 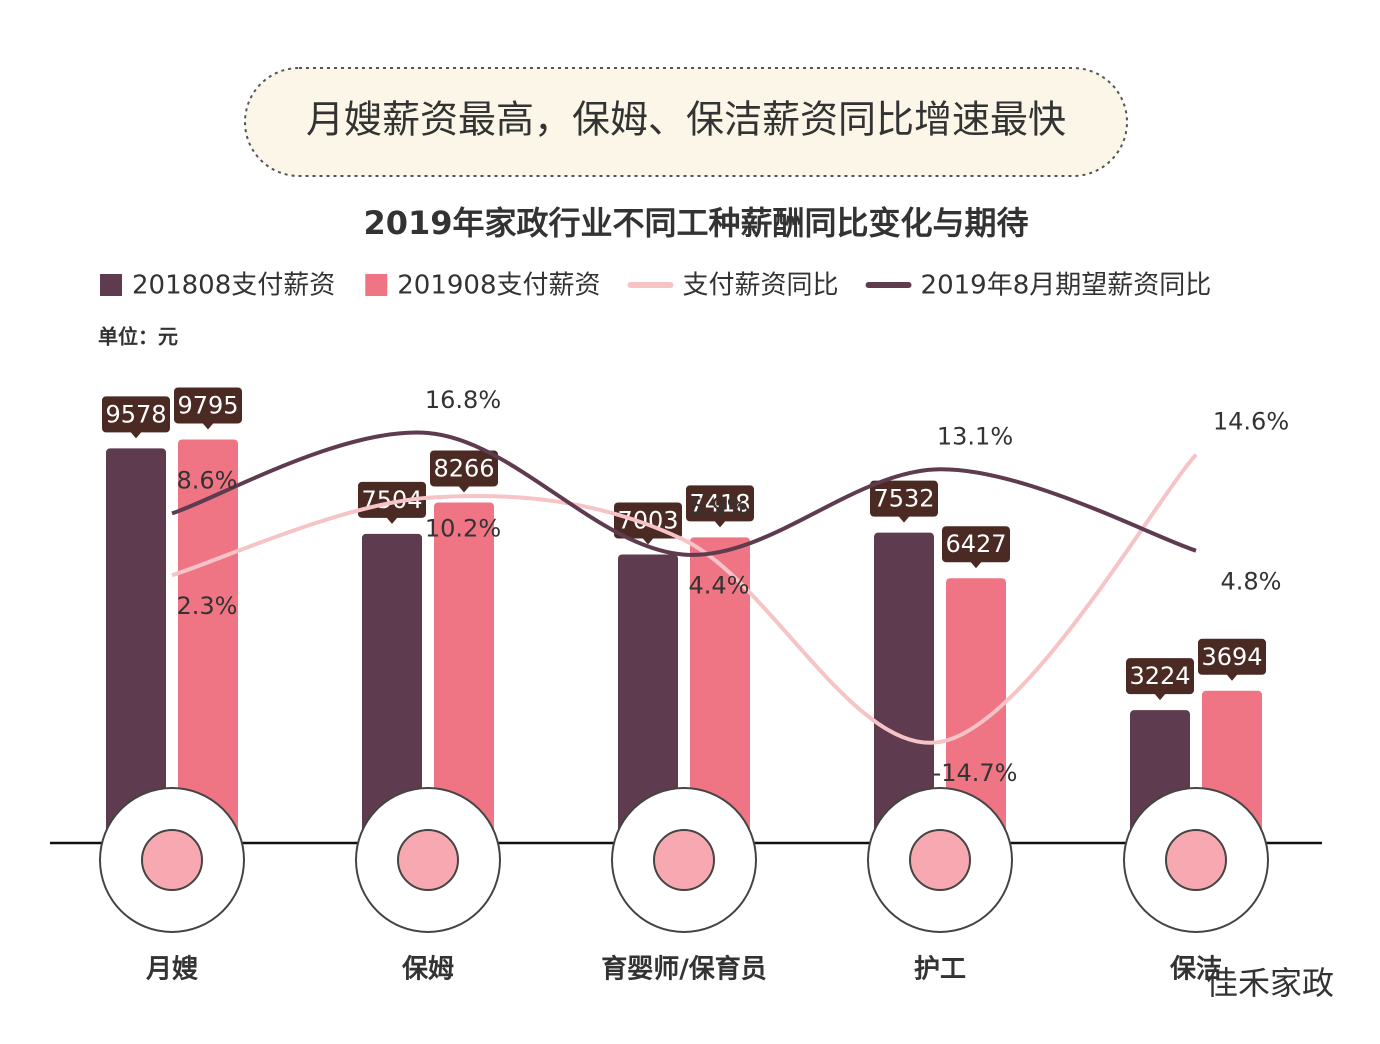 I want to click on data-label: 4.4%, so click(x=719, y=586).